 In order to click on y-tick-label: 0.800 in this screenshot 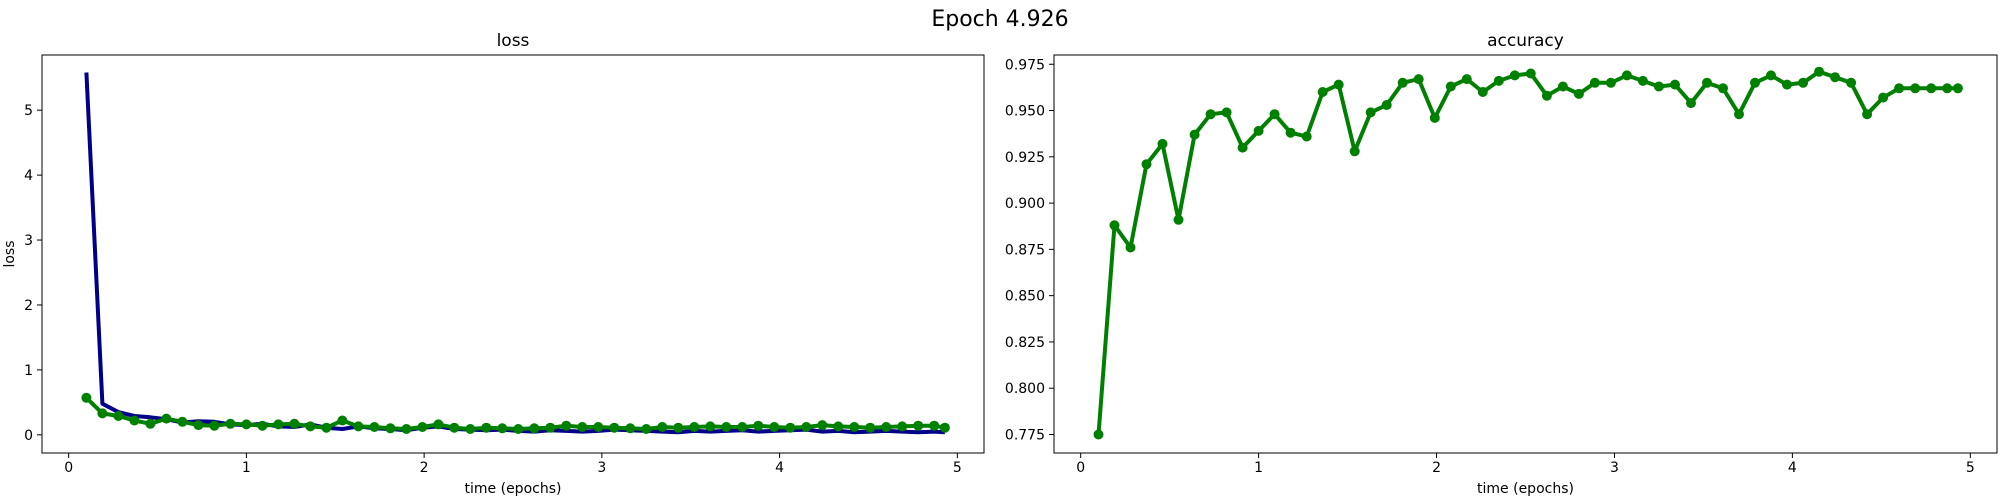, I will do `click(1025, 389)`.